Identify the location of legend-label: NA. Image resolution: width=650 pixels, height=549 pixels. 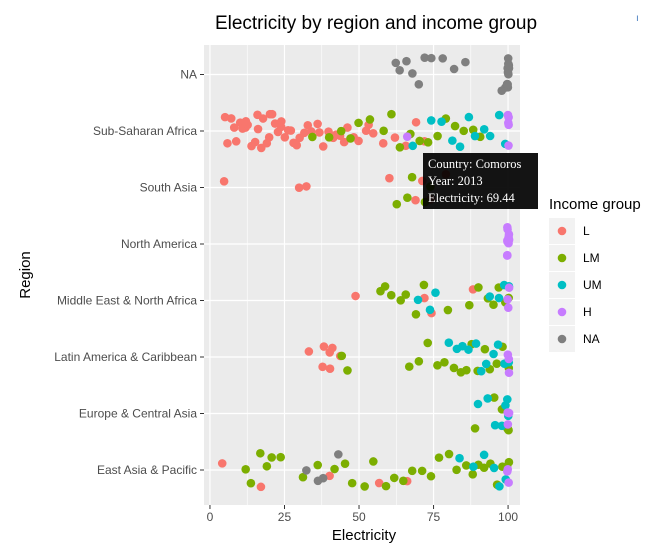
(591, 339).